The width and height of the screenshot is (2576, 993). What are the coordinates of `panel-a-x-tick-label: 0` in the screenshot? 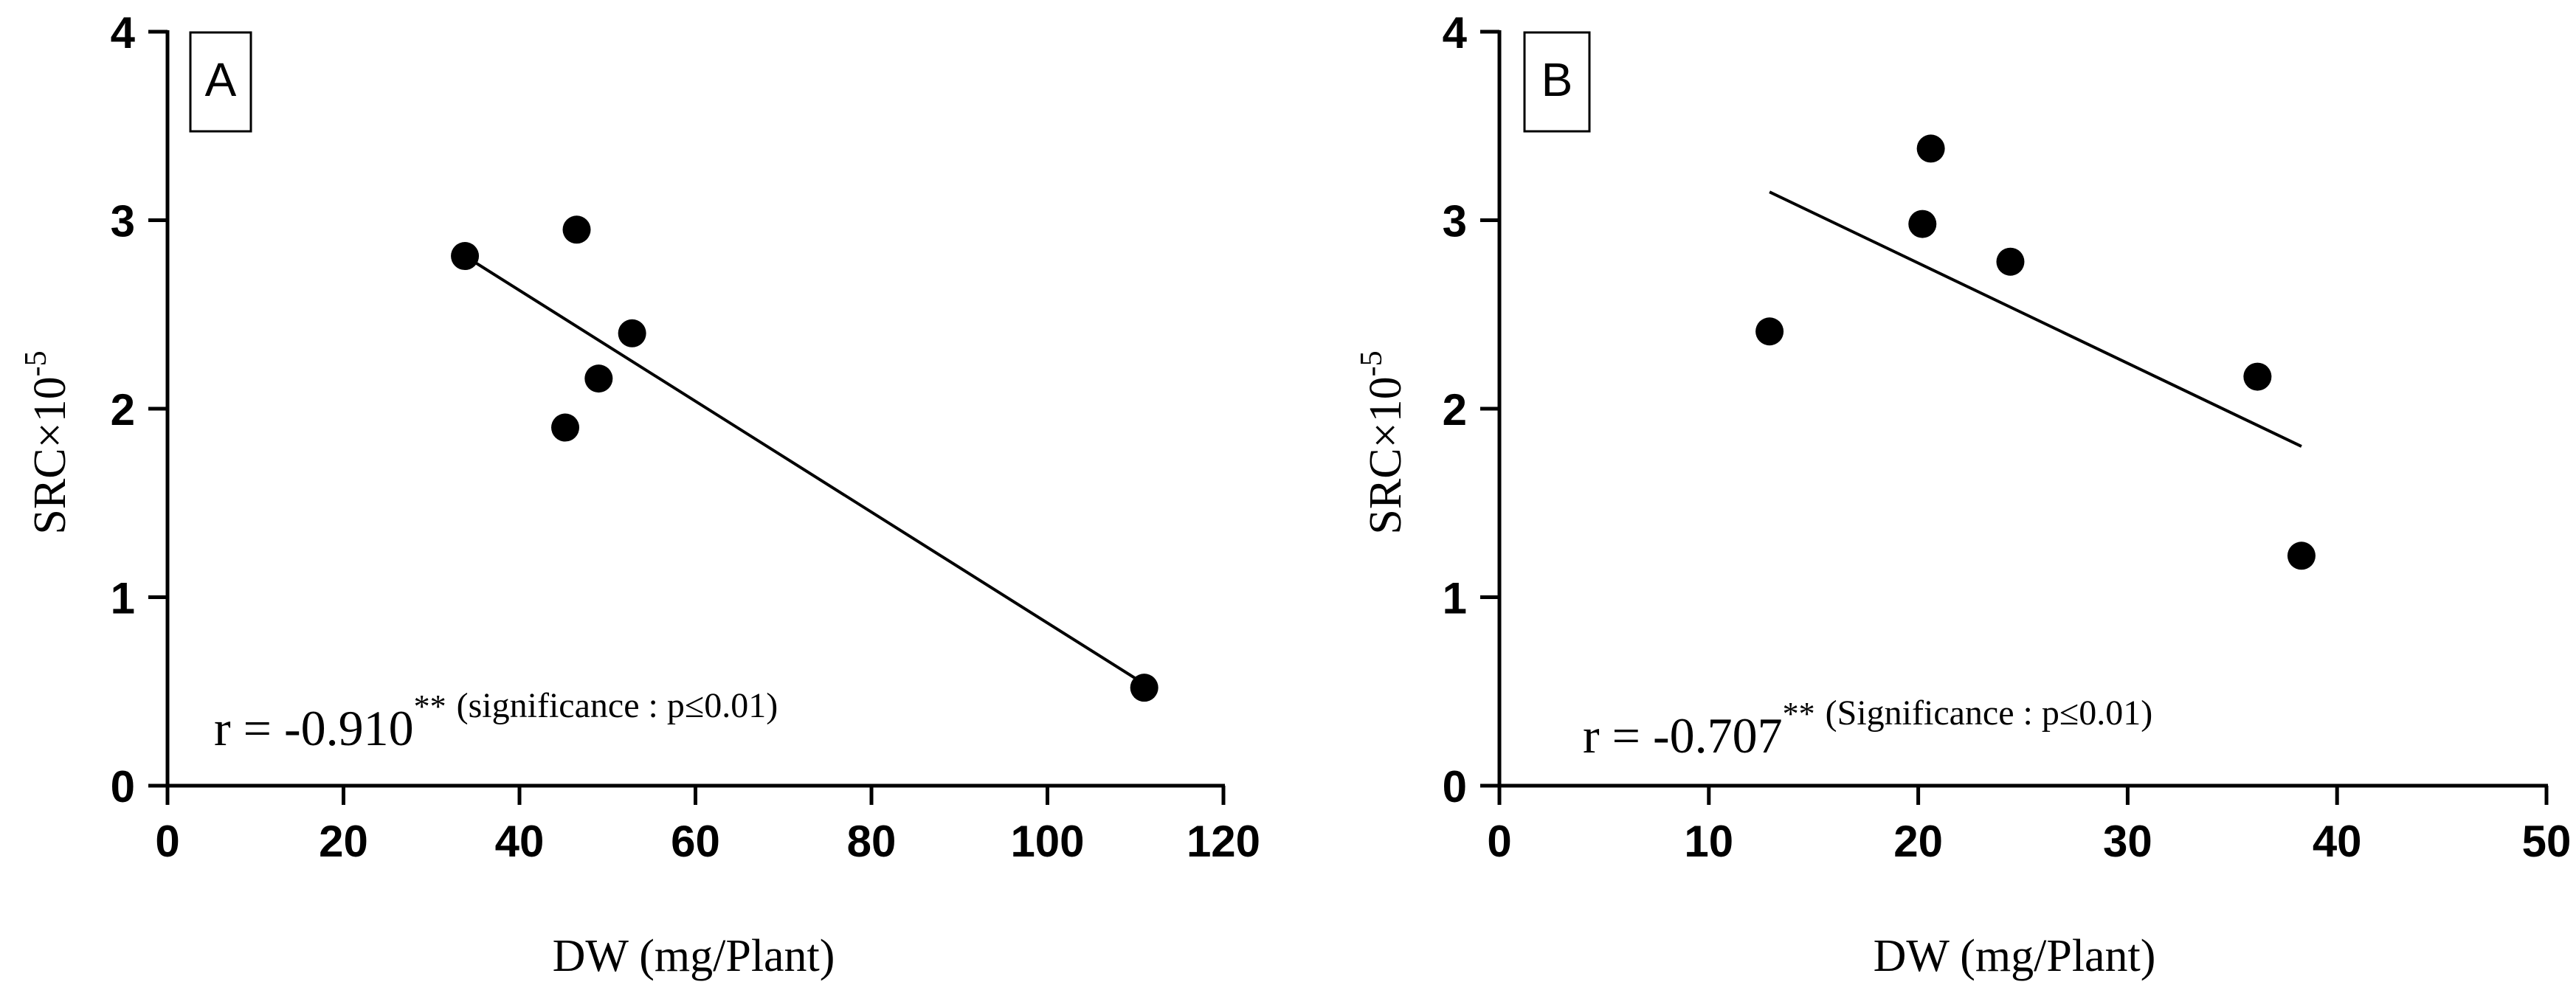 It's located at (167, 841).